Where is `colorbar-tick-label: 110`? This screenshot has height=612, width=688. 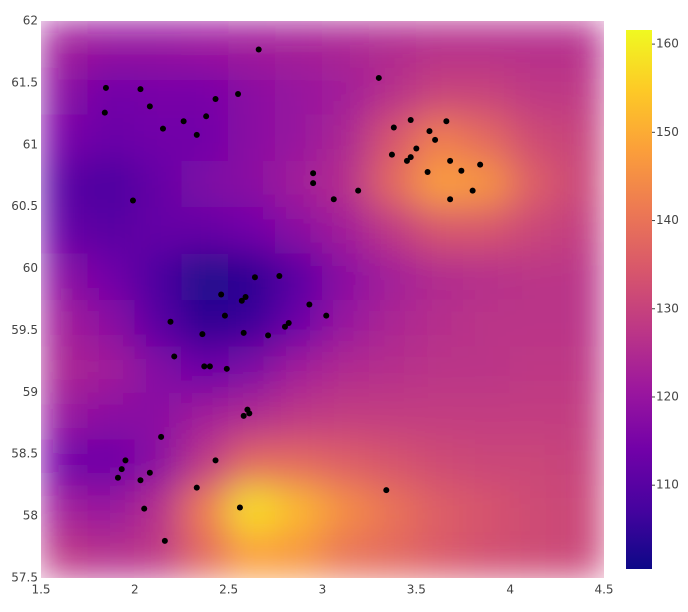 colorbar-tick-label: 110 is located at coordinates (667, 485).